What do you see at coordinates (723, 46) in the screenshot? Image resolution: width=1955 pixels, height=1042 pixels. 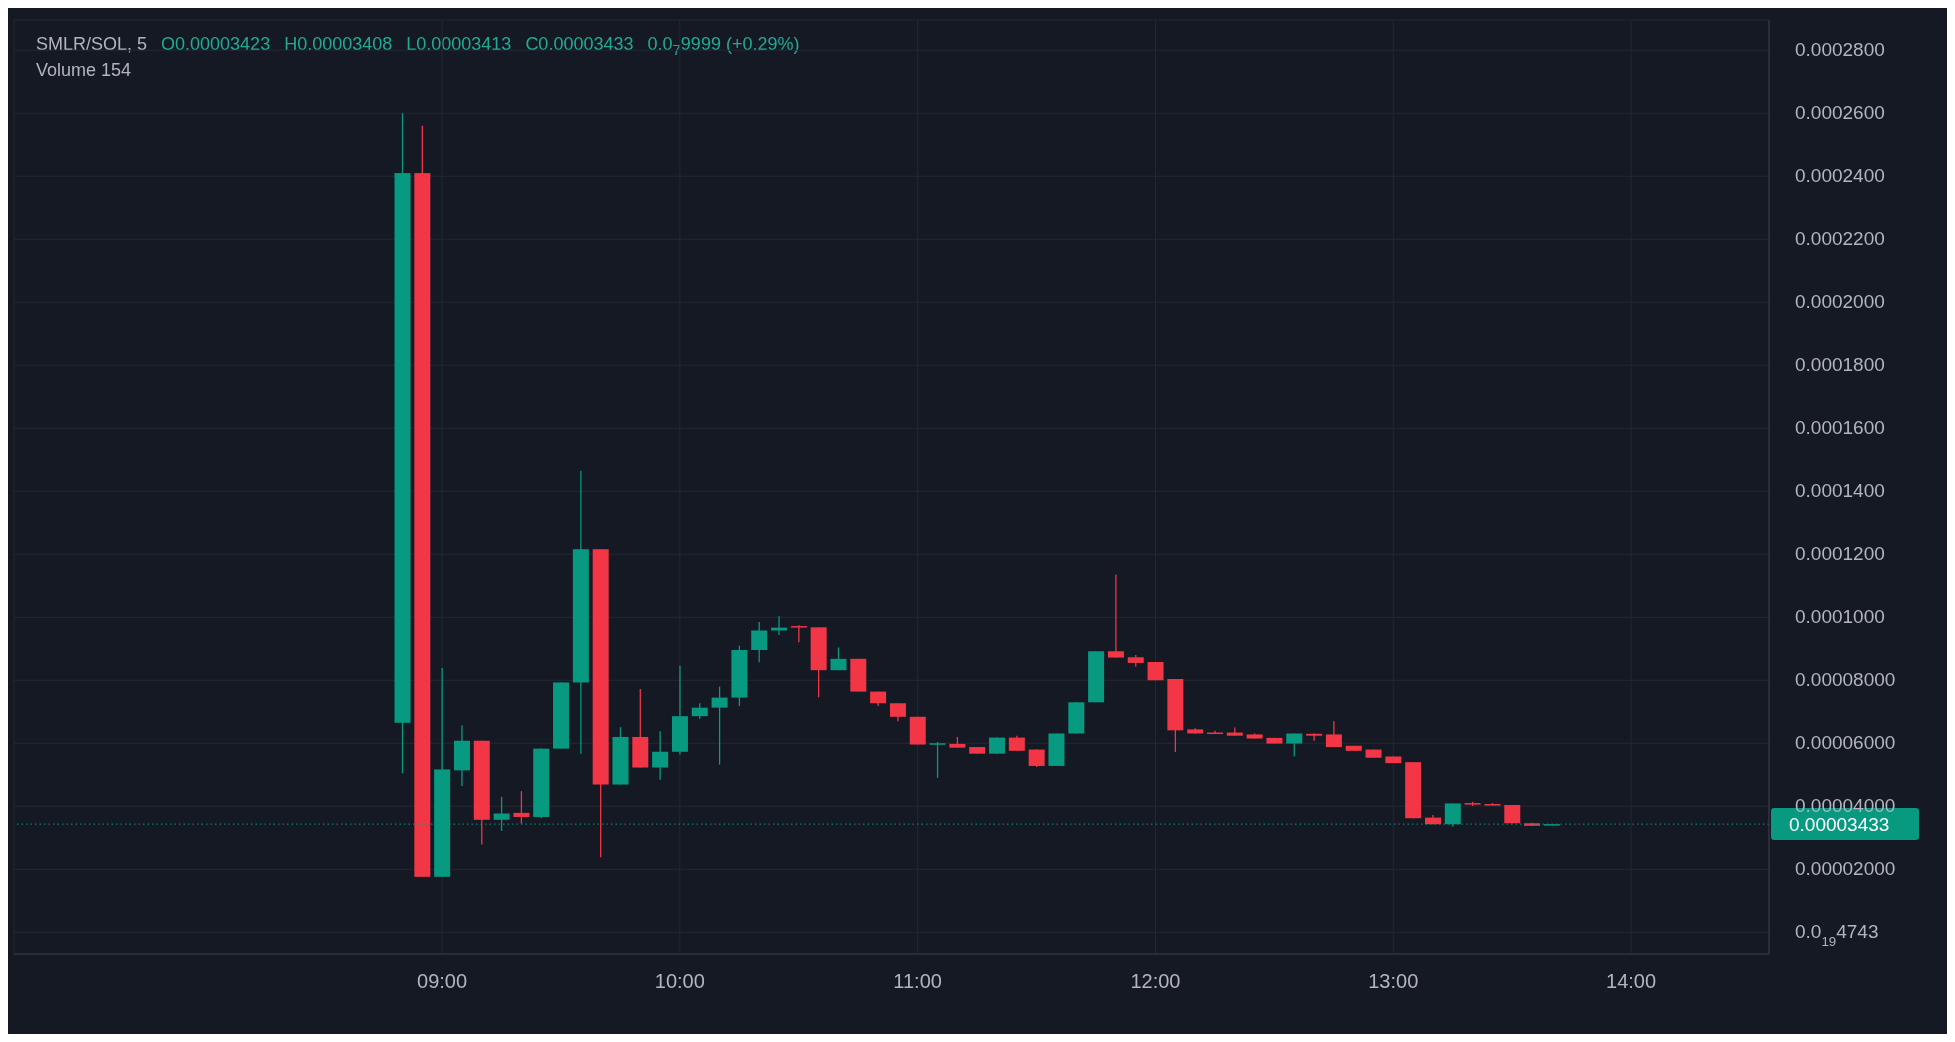 I see `annotation: 0.0$_{7}$9999 (+0.29%)` at bounding box center [723, 46].